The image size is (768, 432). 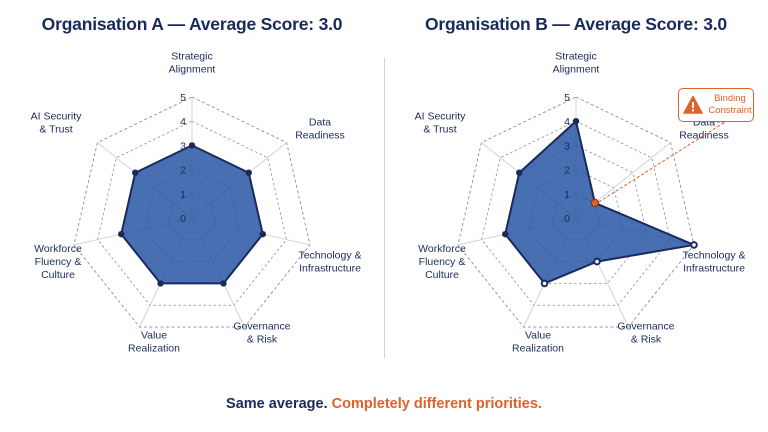 I want to click on axis-label-1-line-0: Data, so click(x=320, y=123).